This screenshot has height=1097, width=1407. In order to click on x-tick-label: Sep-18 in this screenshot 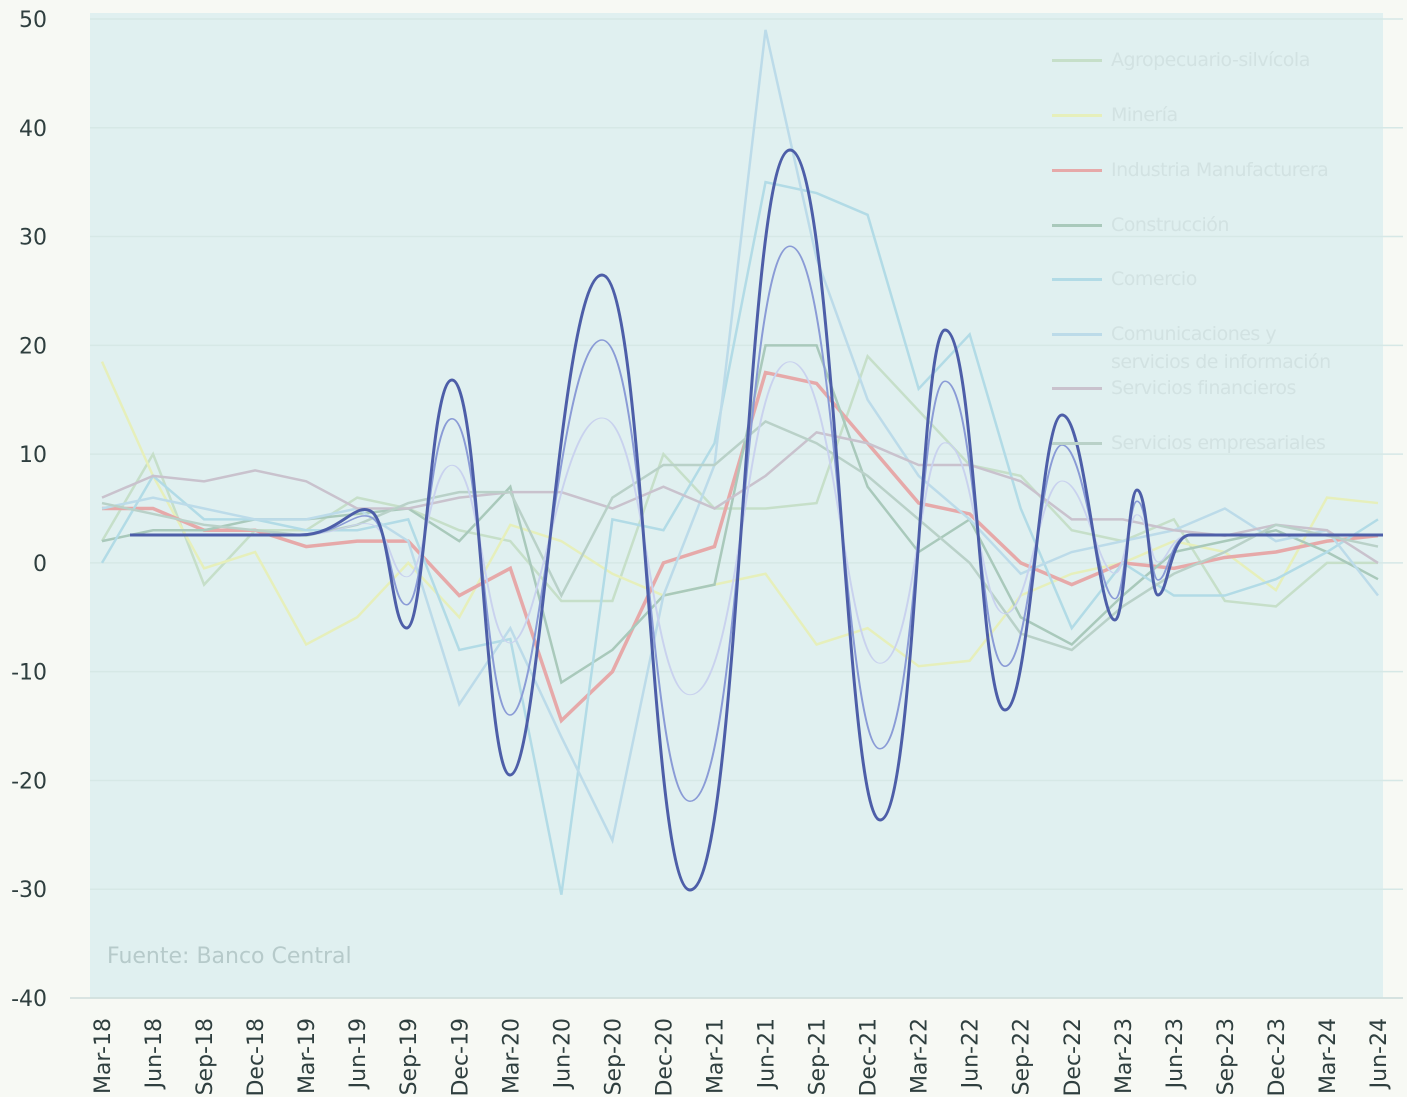, I will do `click(205, 1056)`.